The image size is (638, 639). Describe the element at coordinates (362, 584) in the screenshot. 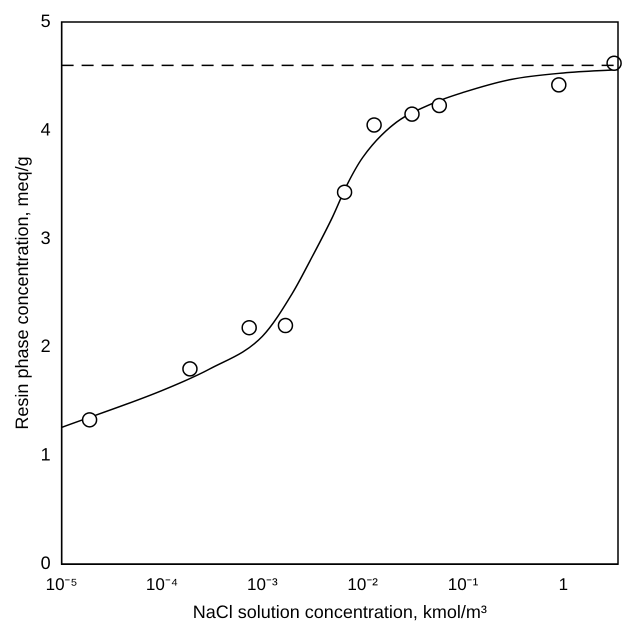

I see `x-tick-label: 10⁻²` at that location.